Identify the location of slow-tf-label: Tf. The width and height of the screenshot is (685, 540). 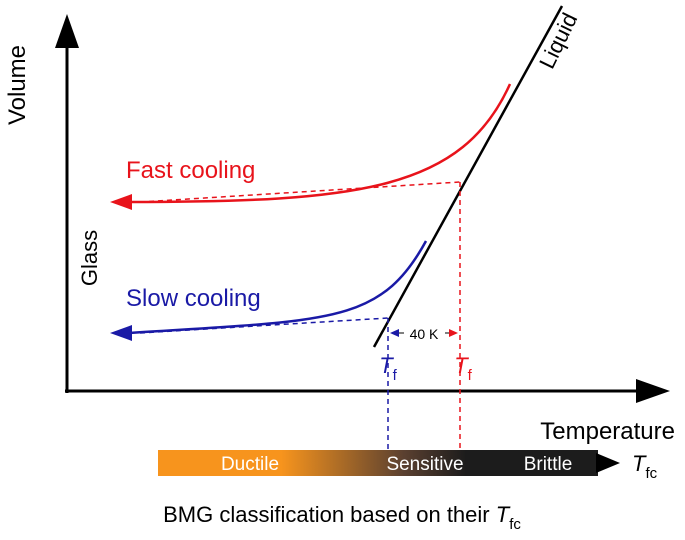
(388, 368).